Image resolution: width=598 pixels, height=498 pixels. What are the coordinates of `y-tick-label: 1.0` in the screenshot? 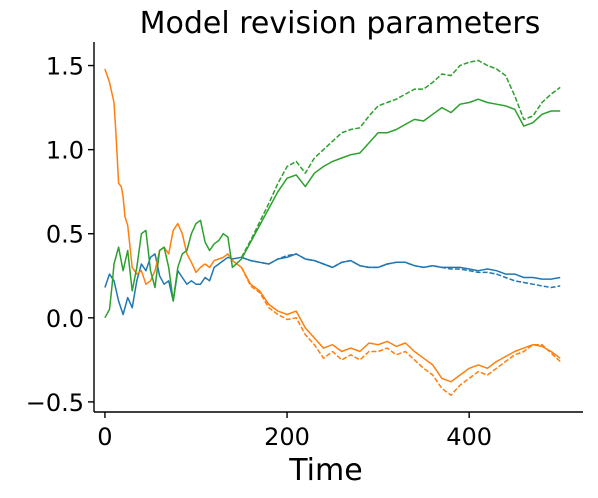 It's located at (65, 151).